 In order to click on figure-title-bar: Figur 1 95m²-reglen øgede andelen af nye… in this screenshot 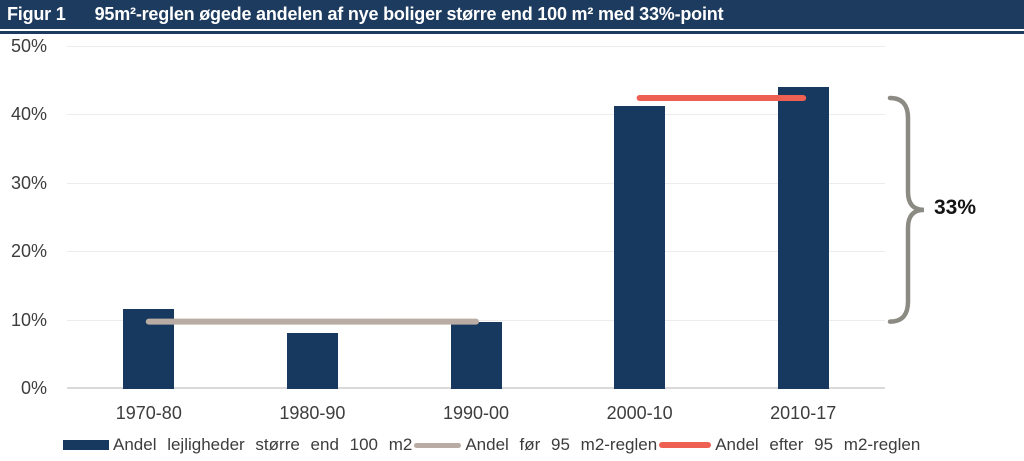, I will do `click(512, 14)`.